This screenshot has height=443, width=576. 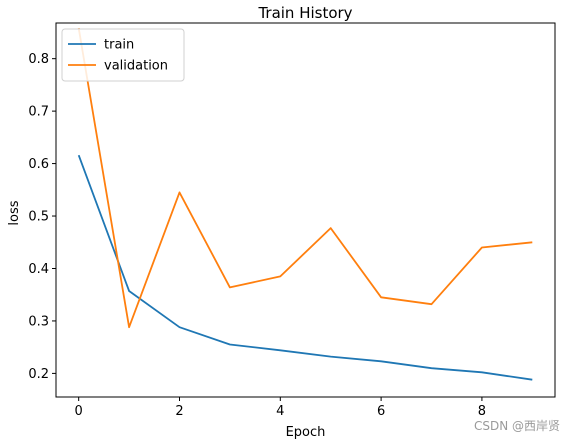 I want to click on x-axis-ticks: 0 2 4 6 8, so click(x=280, y=408).